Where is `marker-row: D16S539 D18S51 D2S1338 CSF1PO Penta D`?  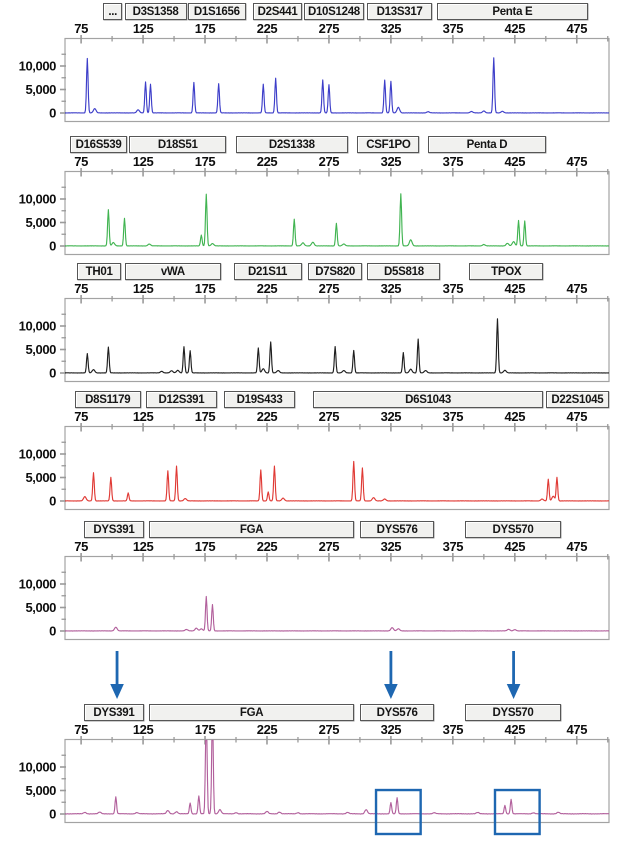
marker-row: D16S539 D18S51 D2S1338 CSF1PO Penta D is located at coordinates (320, 145).